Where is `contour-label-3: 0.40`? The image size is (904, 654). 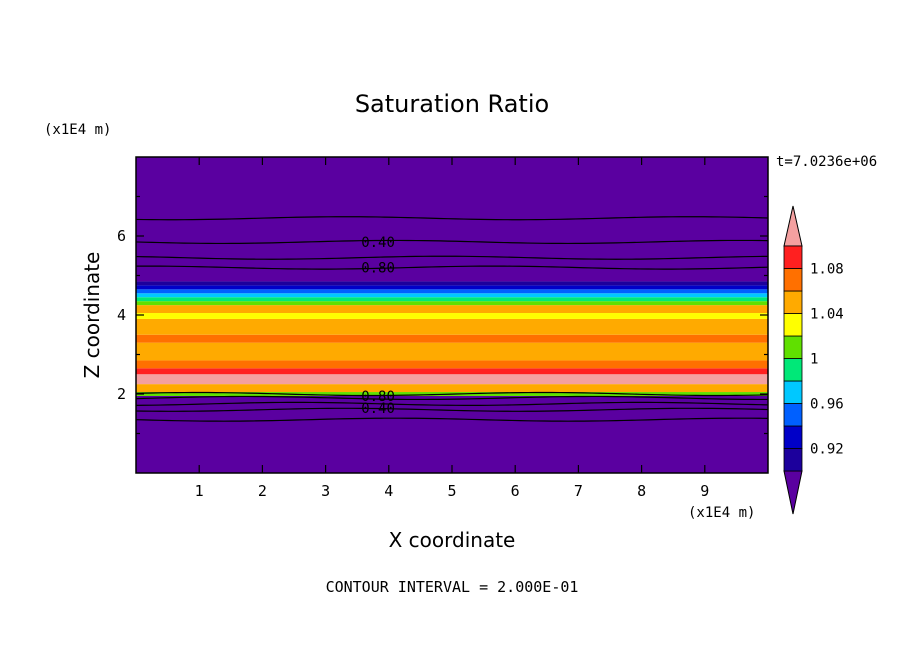
contour-label-3: 0.40 is located at coordinates (378, 409).